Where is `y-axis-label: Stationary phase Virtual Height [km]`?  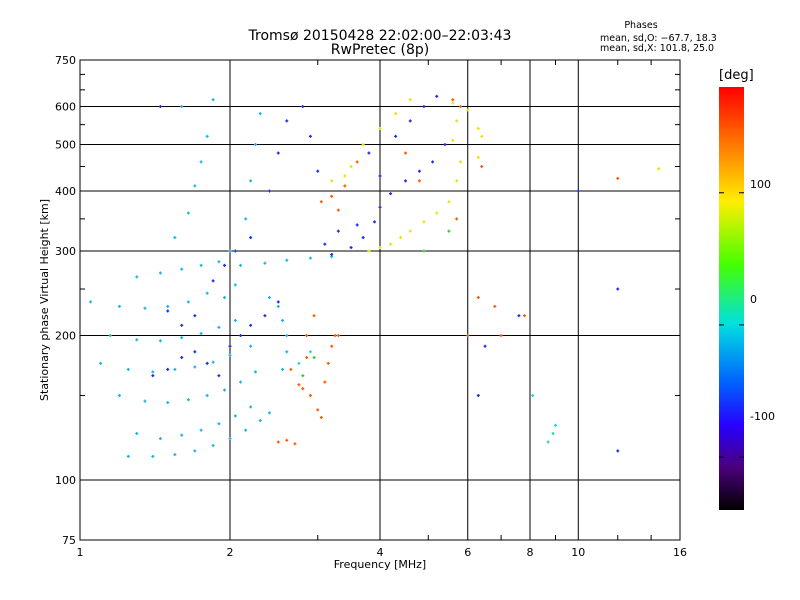
y-axis-label: Stationary phase Virtual Height [km] is located at coordinates (44, 300).